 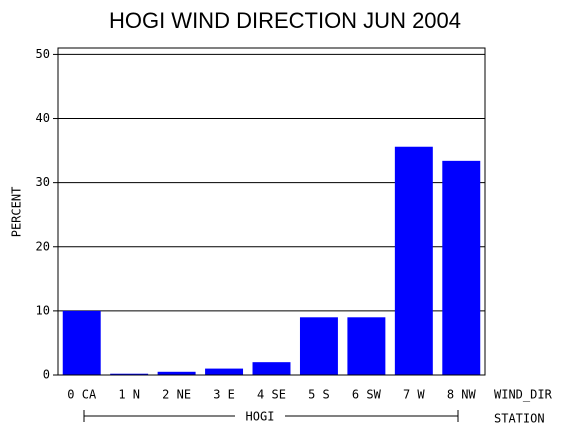 What do you see at coordinates (523, 395) in the screenshot?
I see `x-axis-label: WIND_DIR` at bounding box center [523, 395].